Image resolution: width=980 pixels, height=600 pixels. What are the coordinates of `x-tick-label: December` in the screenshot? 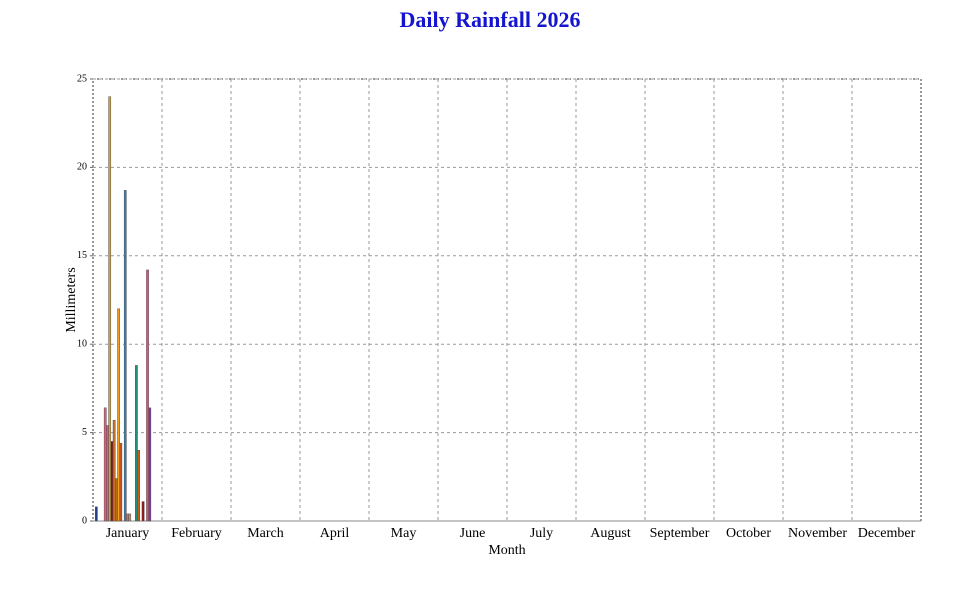 It's located at (887, 533).